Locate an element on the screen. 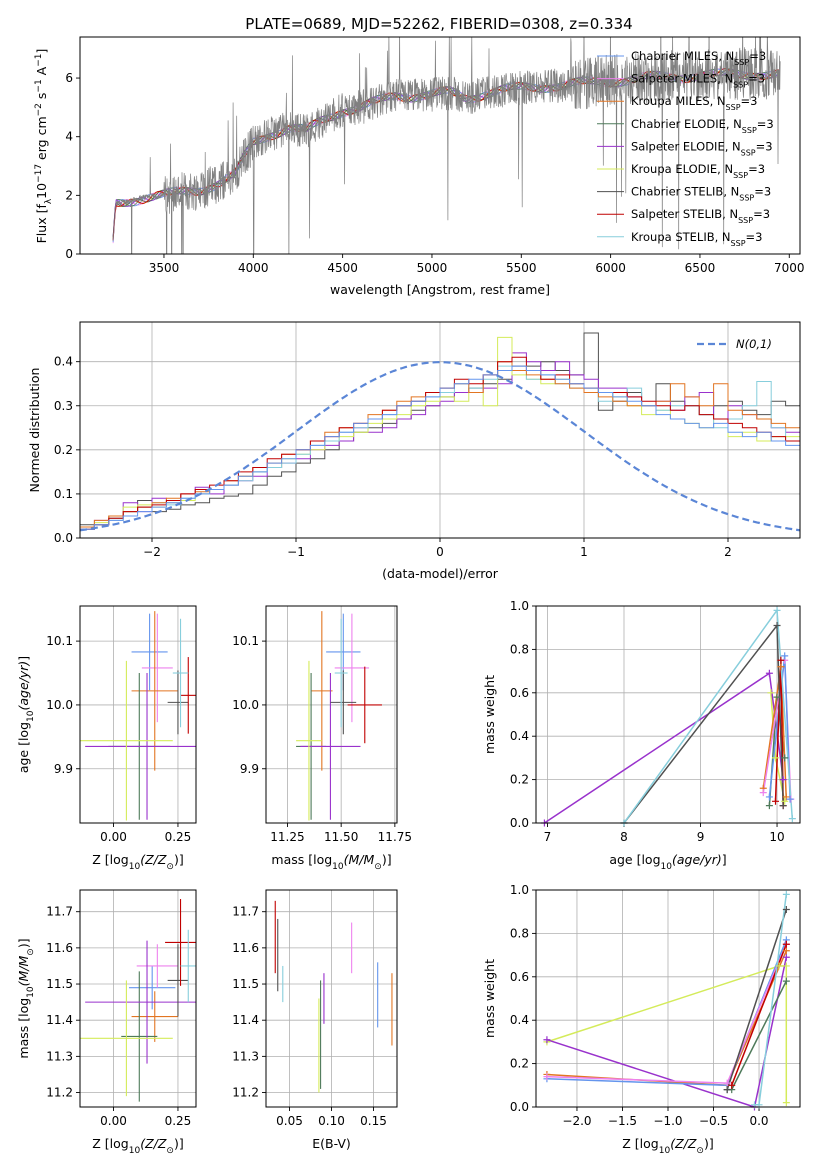 Image resolution: width=819 pixels, height=1170 pixels. spectrum-ylabel-part: s is located at coordinates (41, 98).